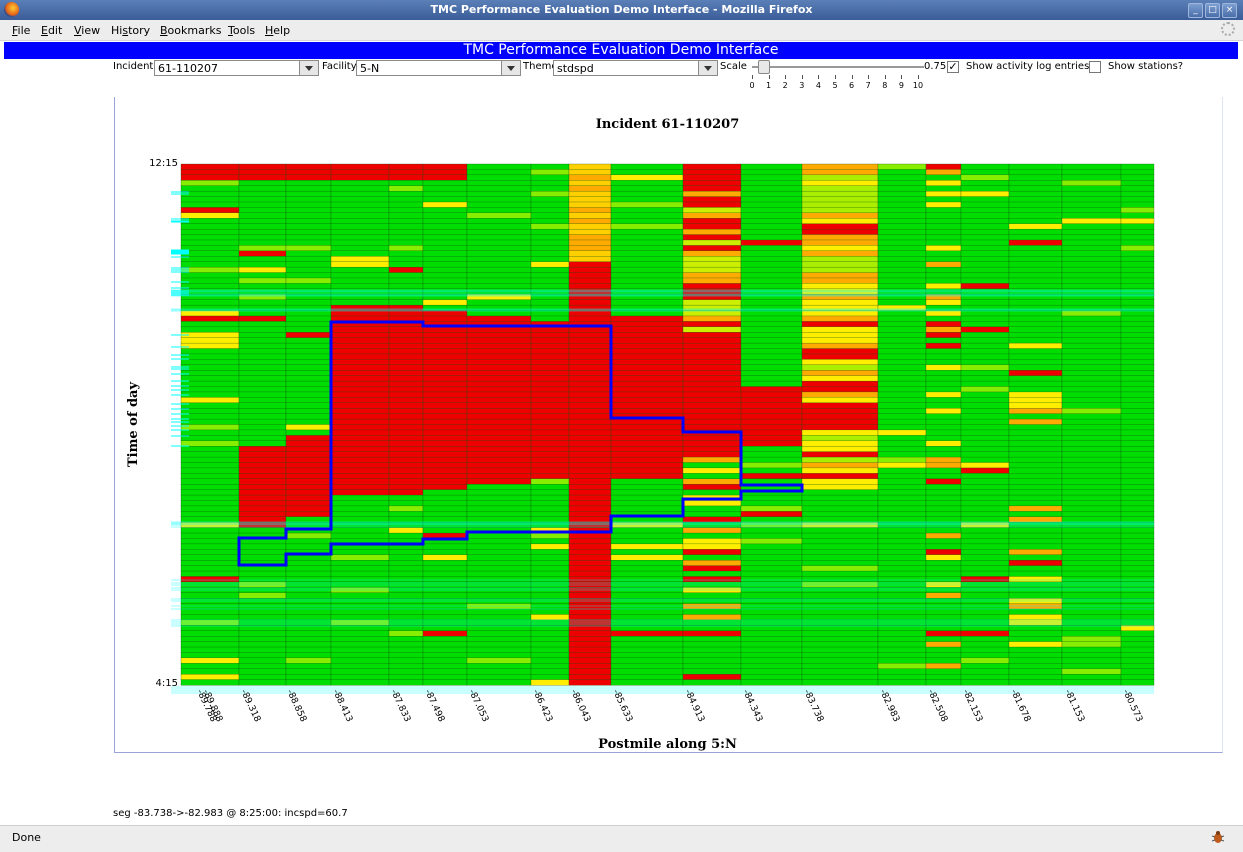  I want to click on menu-edit: Edit, so click(52, 30).